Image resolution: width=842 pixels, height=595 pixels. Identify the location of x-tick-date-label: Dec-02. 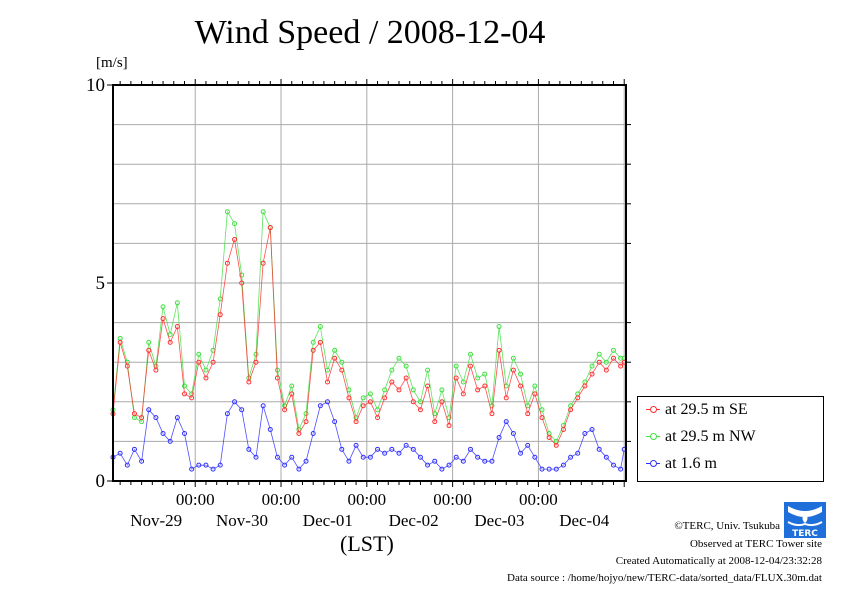
(414, 520).